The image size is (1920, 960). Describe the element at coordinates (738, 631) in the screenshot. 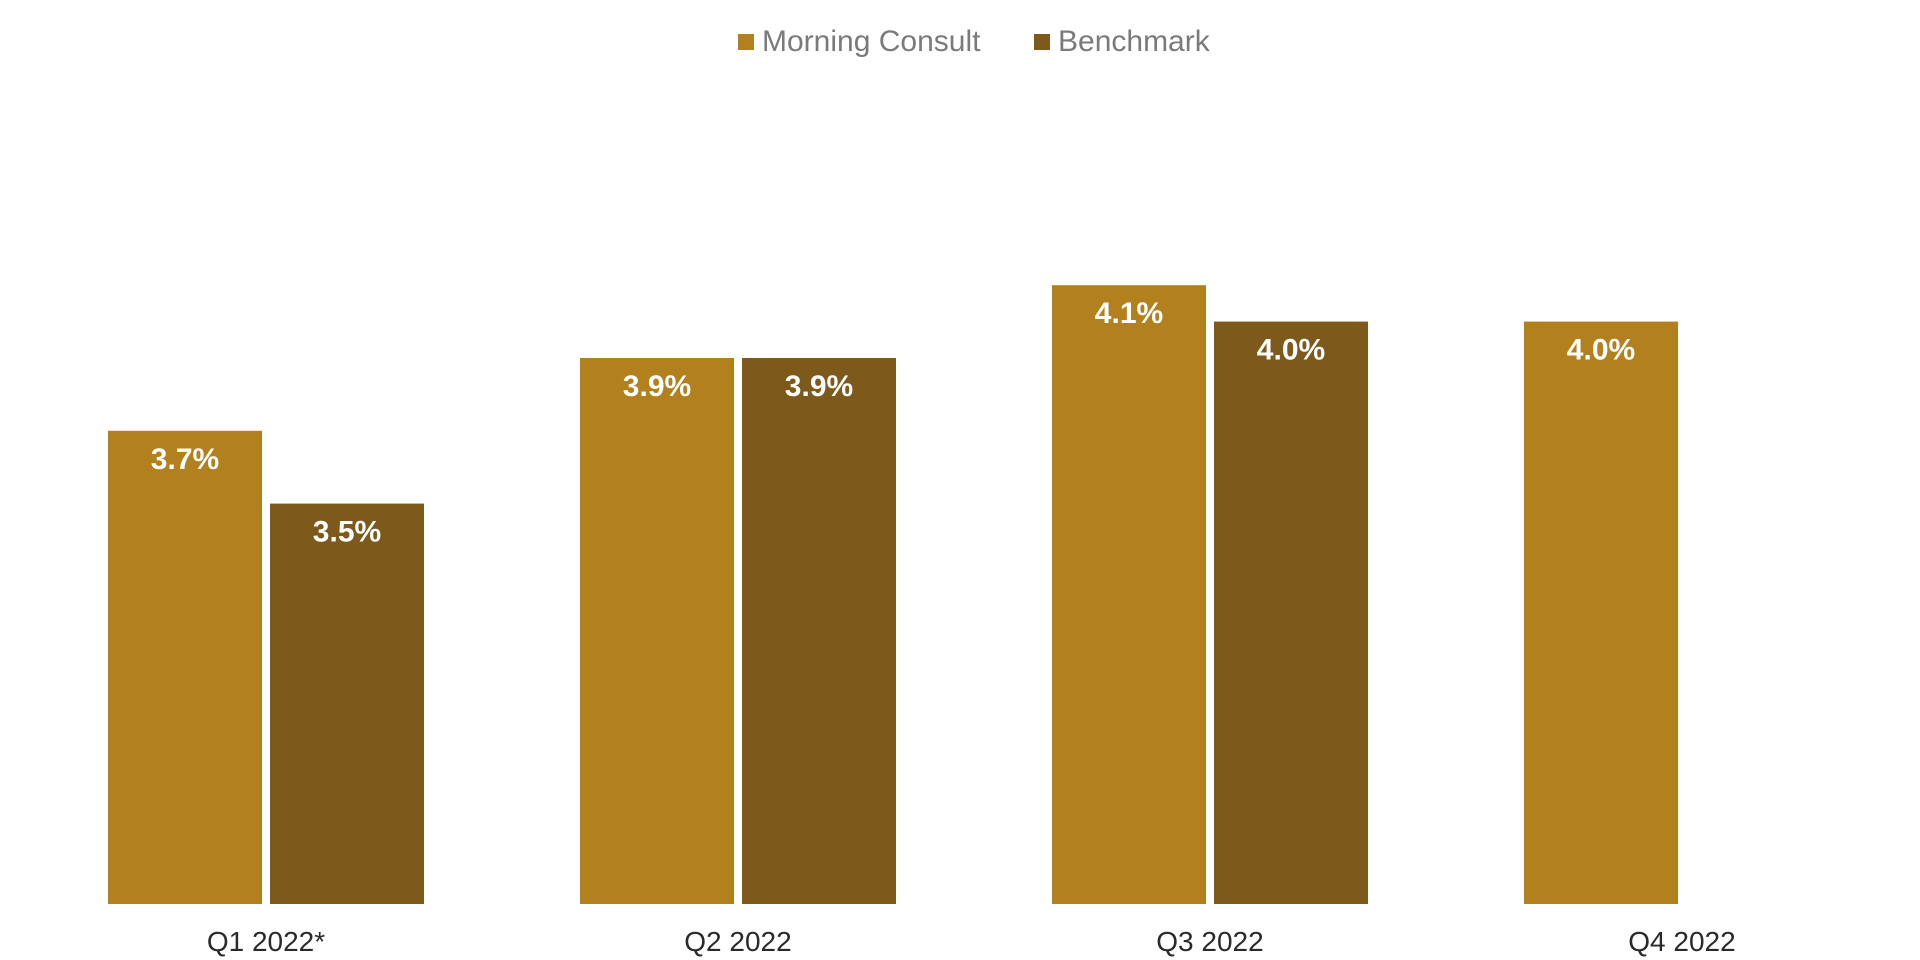

I see `bar-group: 3.9% 3.9%` at that location.